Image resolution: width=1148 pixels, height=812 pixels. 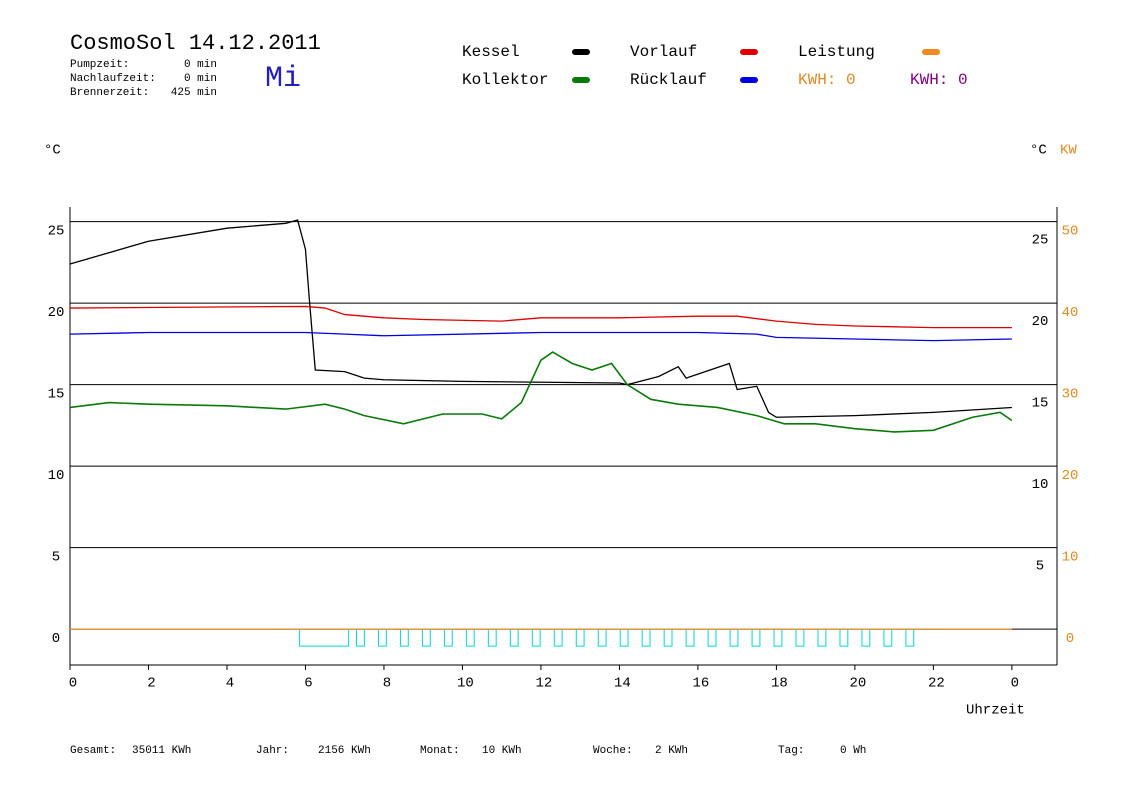 I want to click on y2-tick-label: 10, so click(x=1070, y=557).